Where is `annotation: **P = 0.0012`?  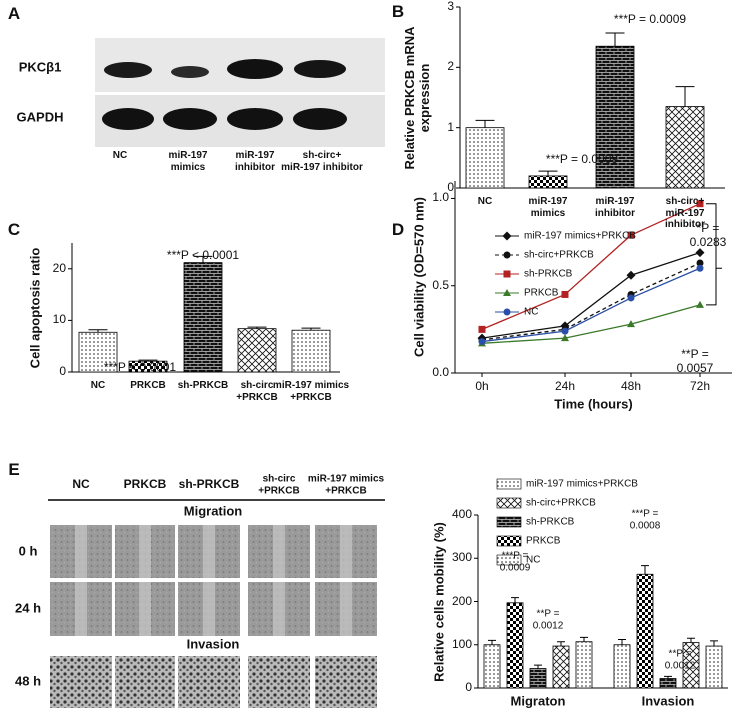 annotation: **P = 0.0012 is located at coordinates (680, 660).